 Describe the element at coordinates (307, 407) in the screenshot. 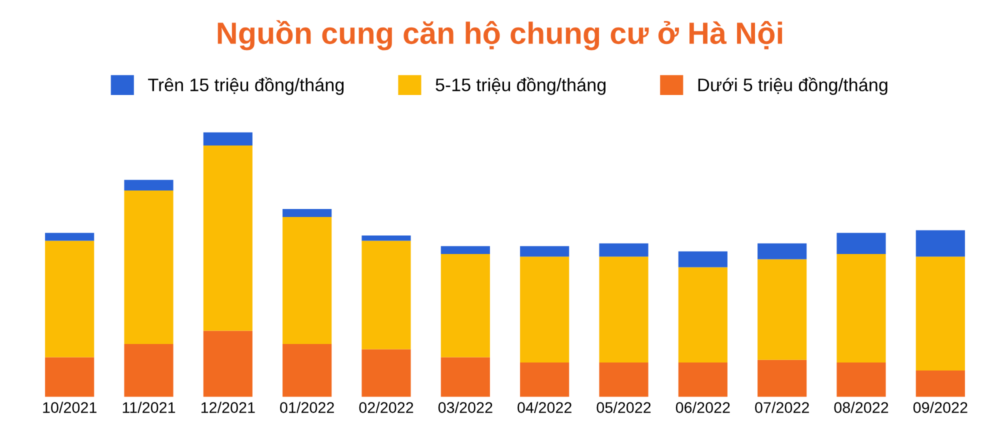

I see `x-tick-label: 01/2022` at that location.